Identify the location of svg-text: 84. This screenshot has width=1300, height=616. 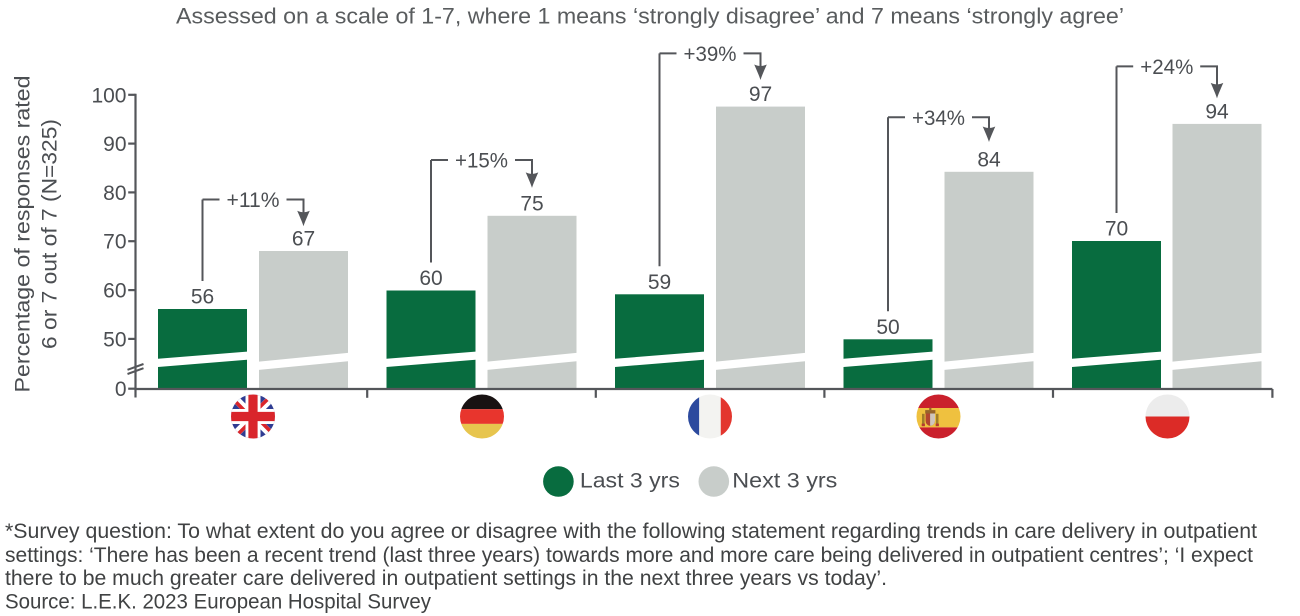
(989, 159).